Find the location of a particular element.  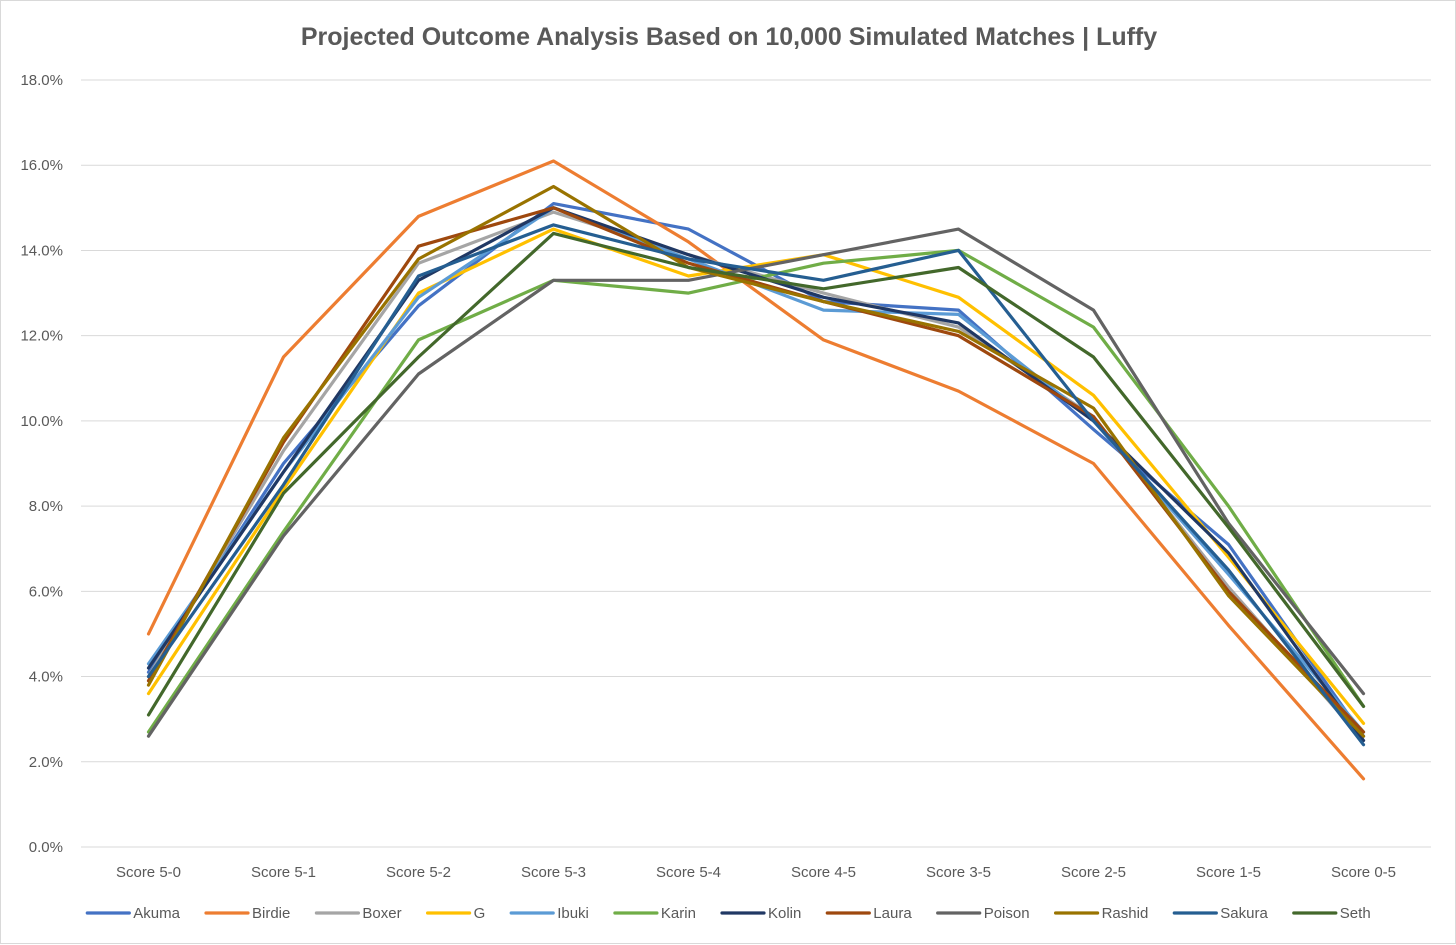

legend-label: G is located at coordinates (480, 913).